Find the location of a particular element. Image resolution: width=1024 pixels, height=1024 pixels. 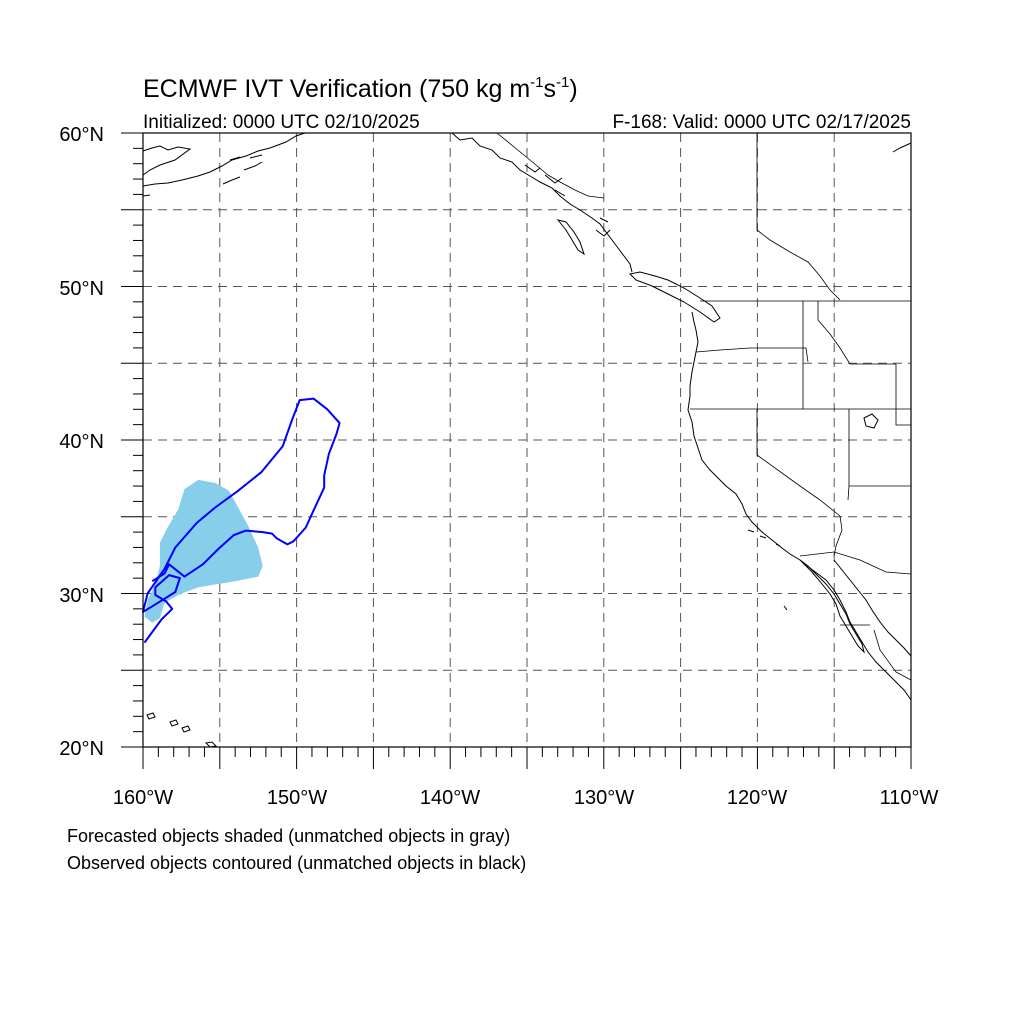

lat-label-50n: 50°N is located at coordinates (81, 289).